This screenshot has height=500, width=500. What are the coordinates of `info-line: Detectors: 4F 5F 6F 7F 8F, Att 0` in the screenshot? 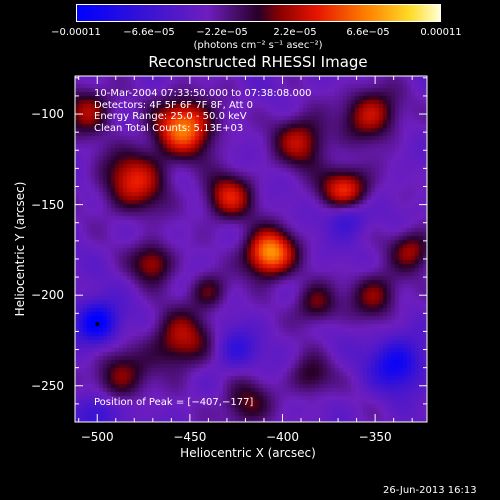 It's located at (174, 105).